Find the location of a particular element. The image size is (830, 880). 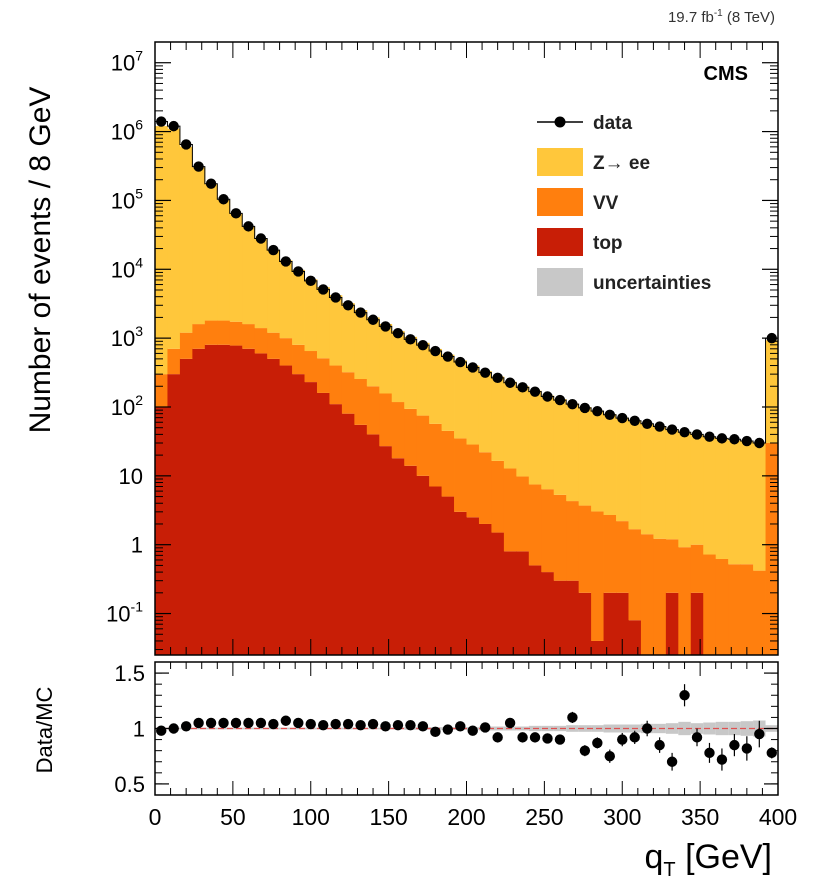

x-tick-label: 300 is located at coordinates (622, 817).